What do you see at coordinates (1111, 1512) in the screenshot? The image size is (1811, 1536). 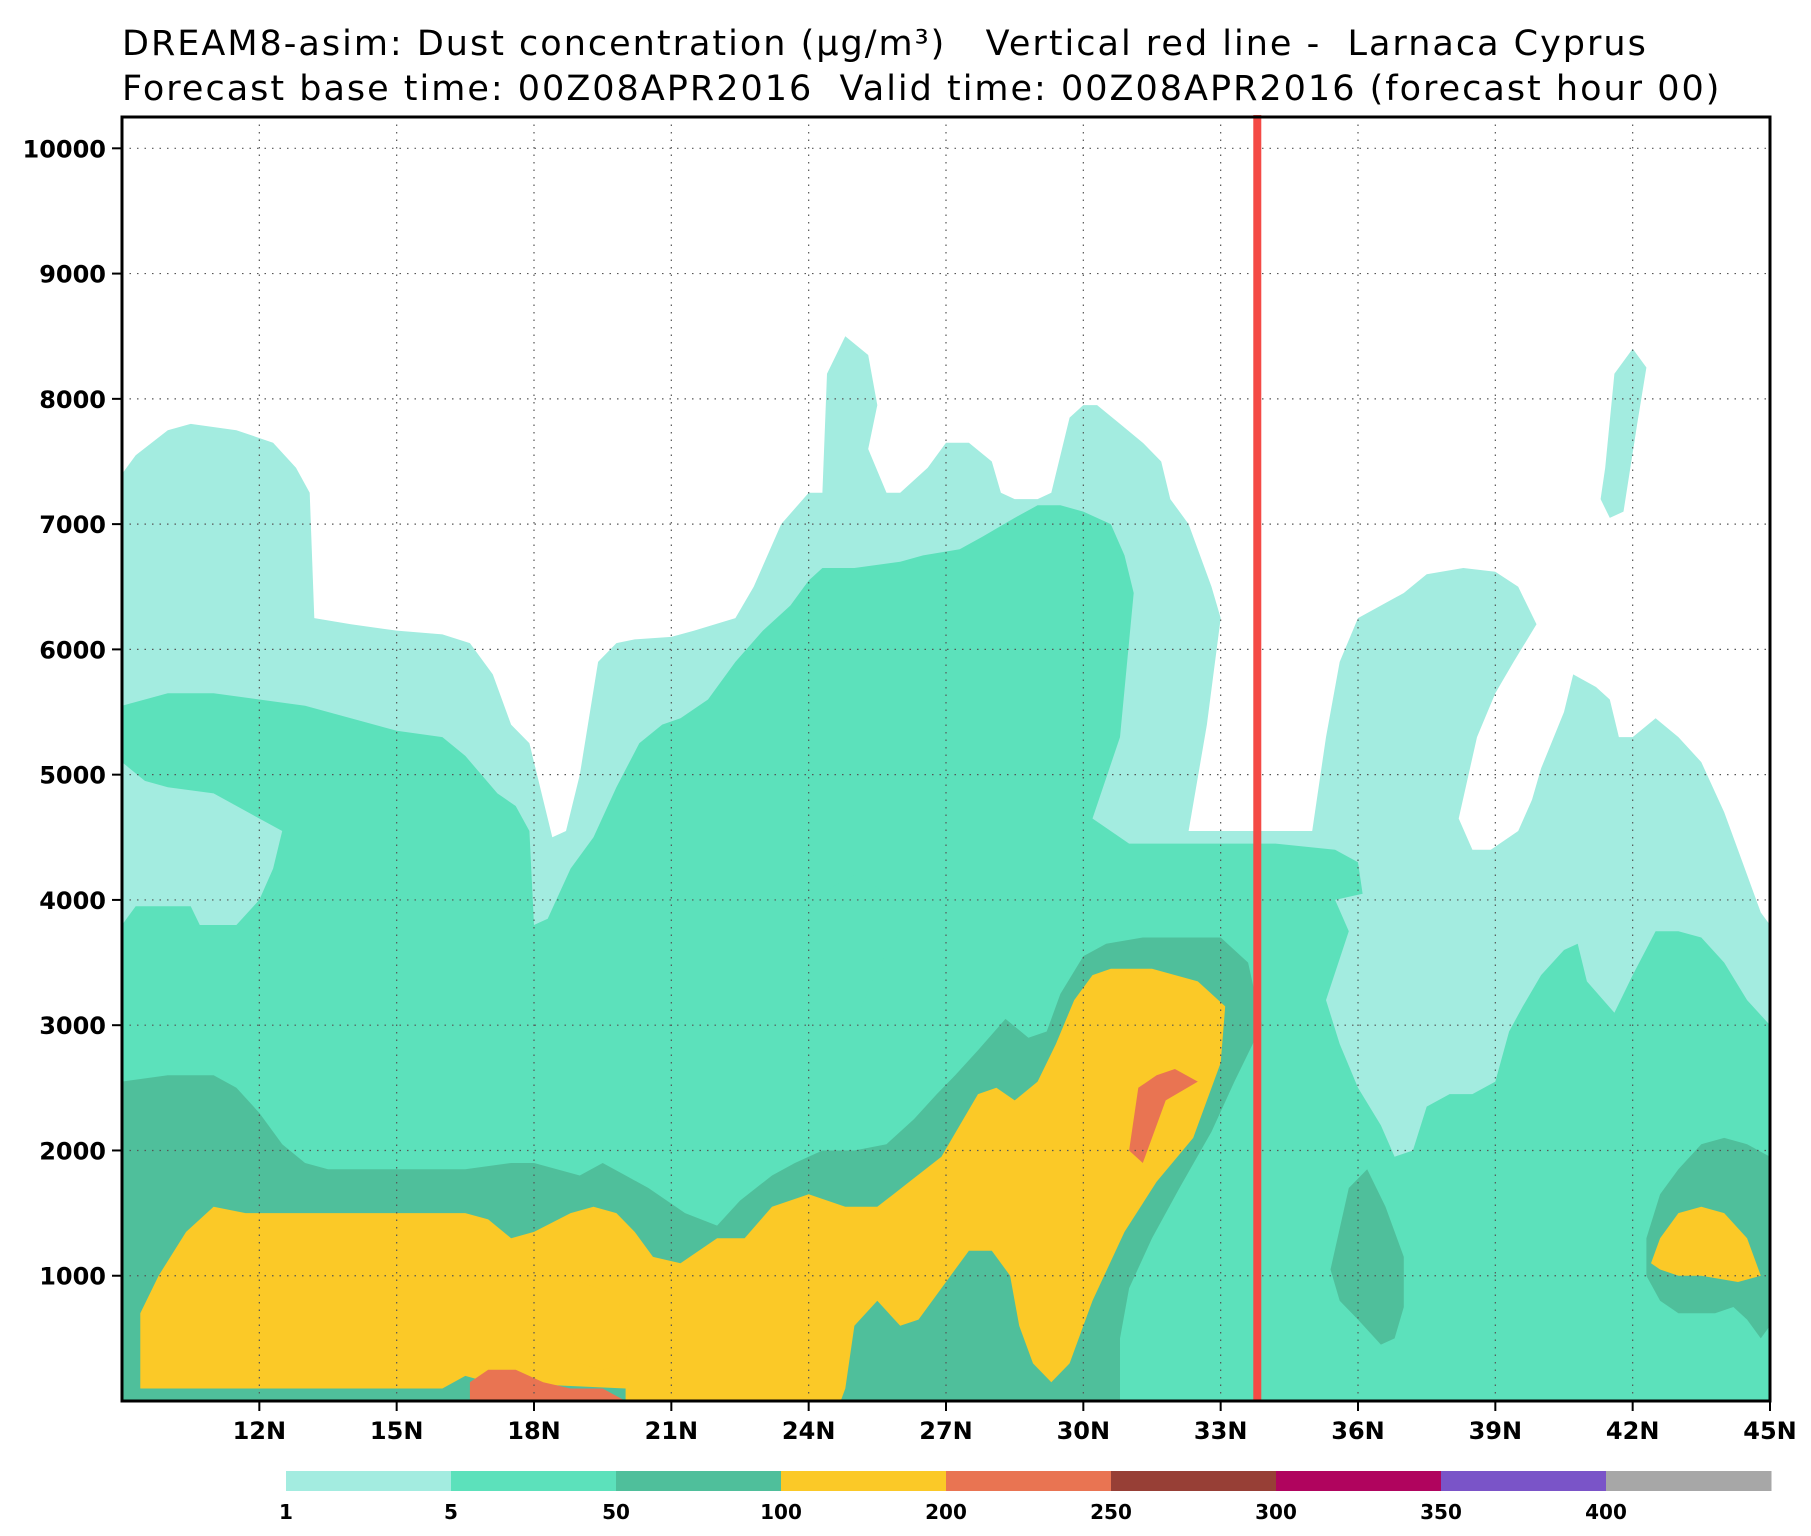 I see `colorbar-label: 250` at bounding box center [1111, 1512].